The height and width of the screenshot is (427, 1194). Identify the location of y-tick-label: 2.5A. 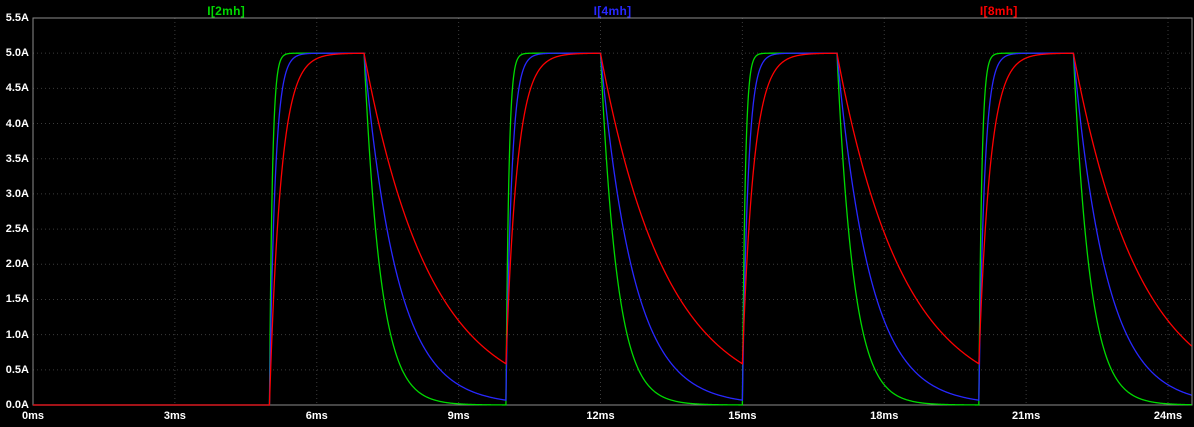
(17, 229).